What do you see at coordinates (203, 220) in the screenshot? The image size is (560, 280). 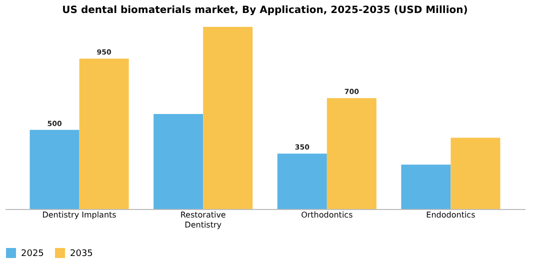 I see `x-tick-label: Restorative Dentistry` at bounding box center [203, 220].